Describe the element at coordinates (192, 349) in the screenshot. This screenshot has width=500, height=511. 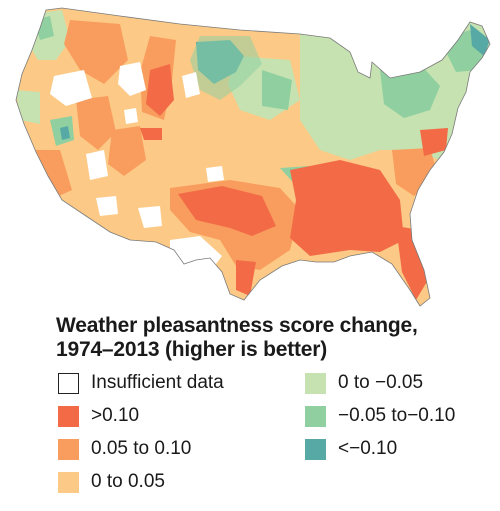
I see `map-title-line2: 1974–2013 (higher is better)` at that location.